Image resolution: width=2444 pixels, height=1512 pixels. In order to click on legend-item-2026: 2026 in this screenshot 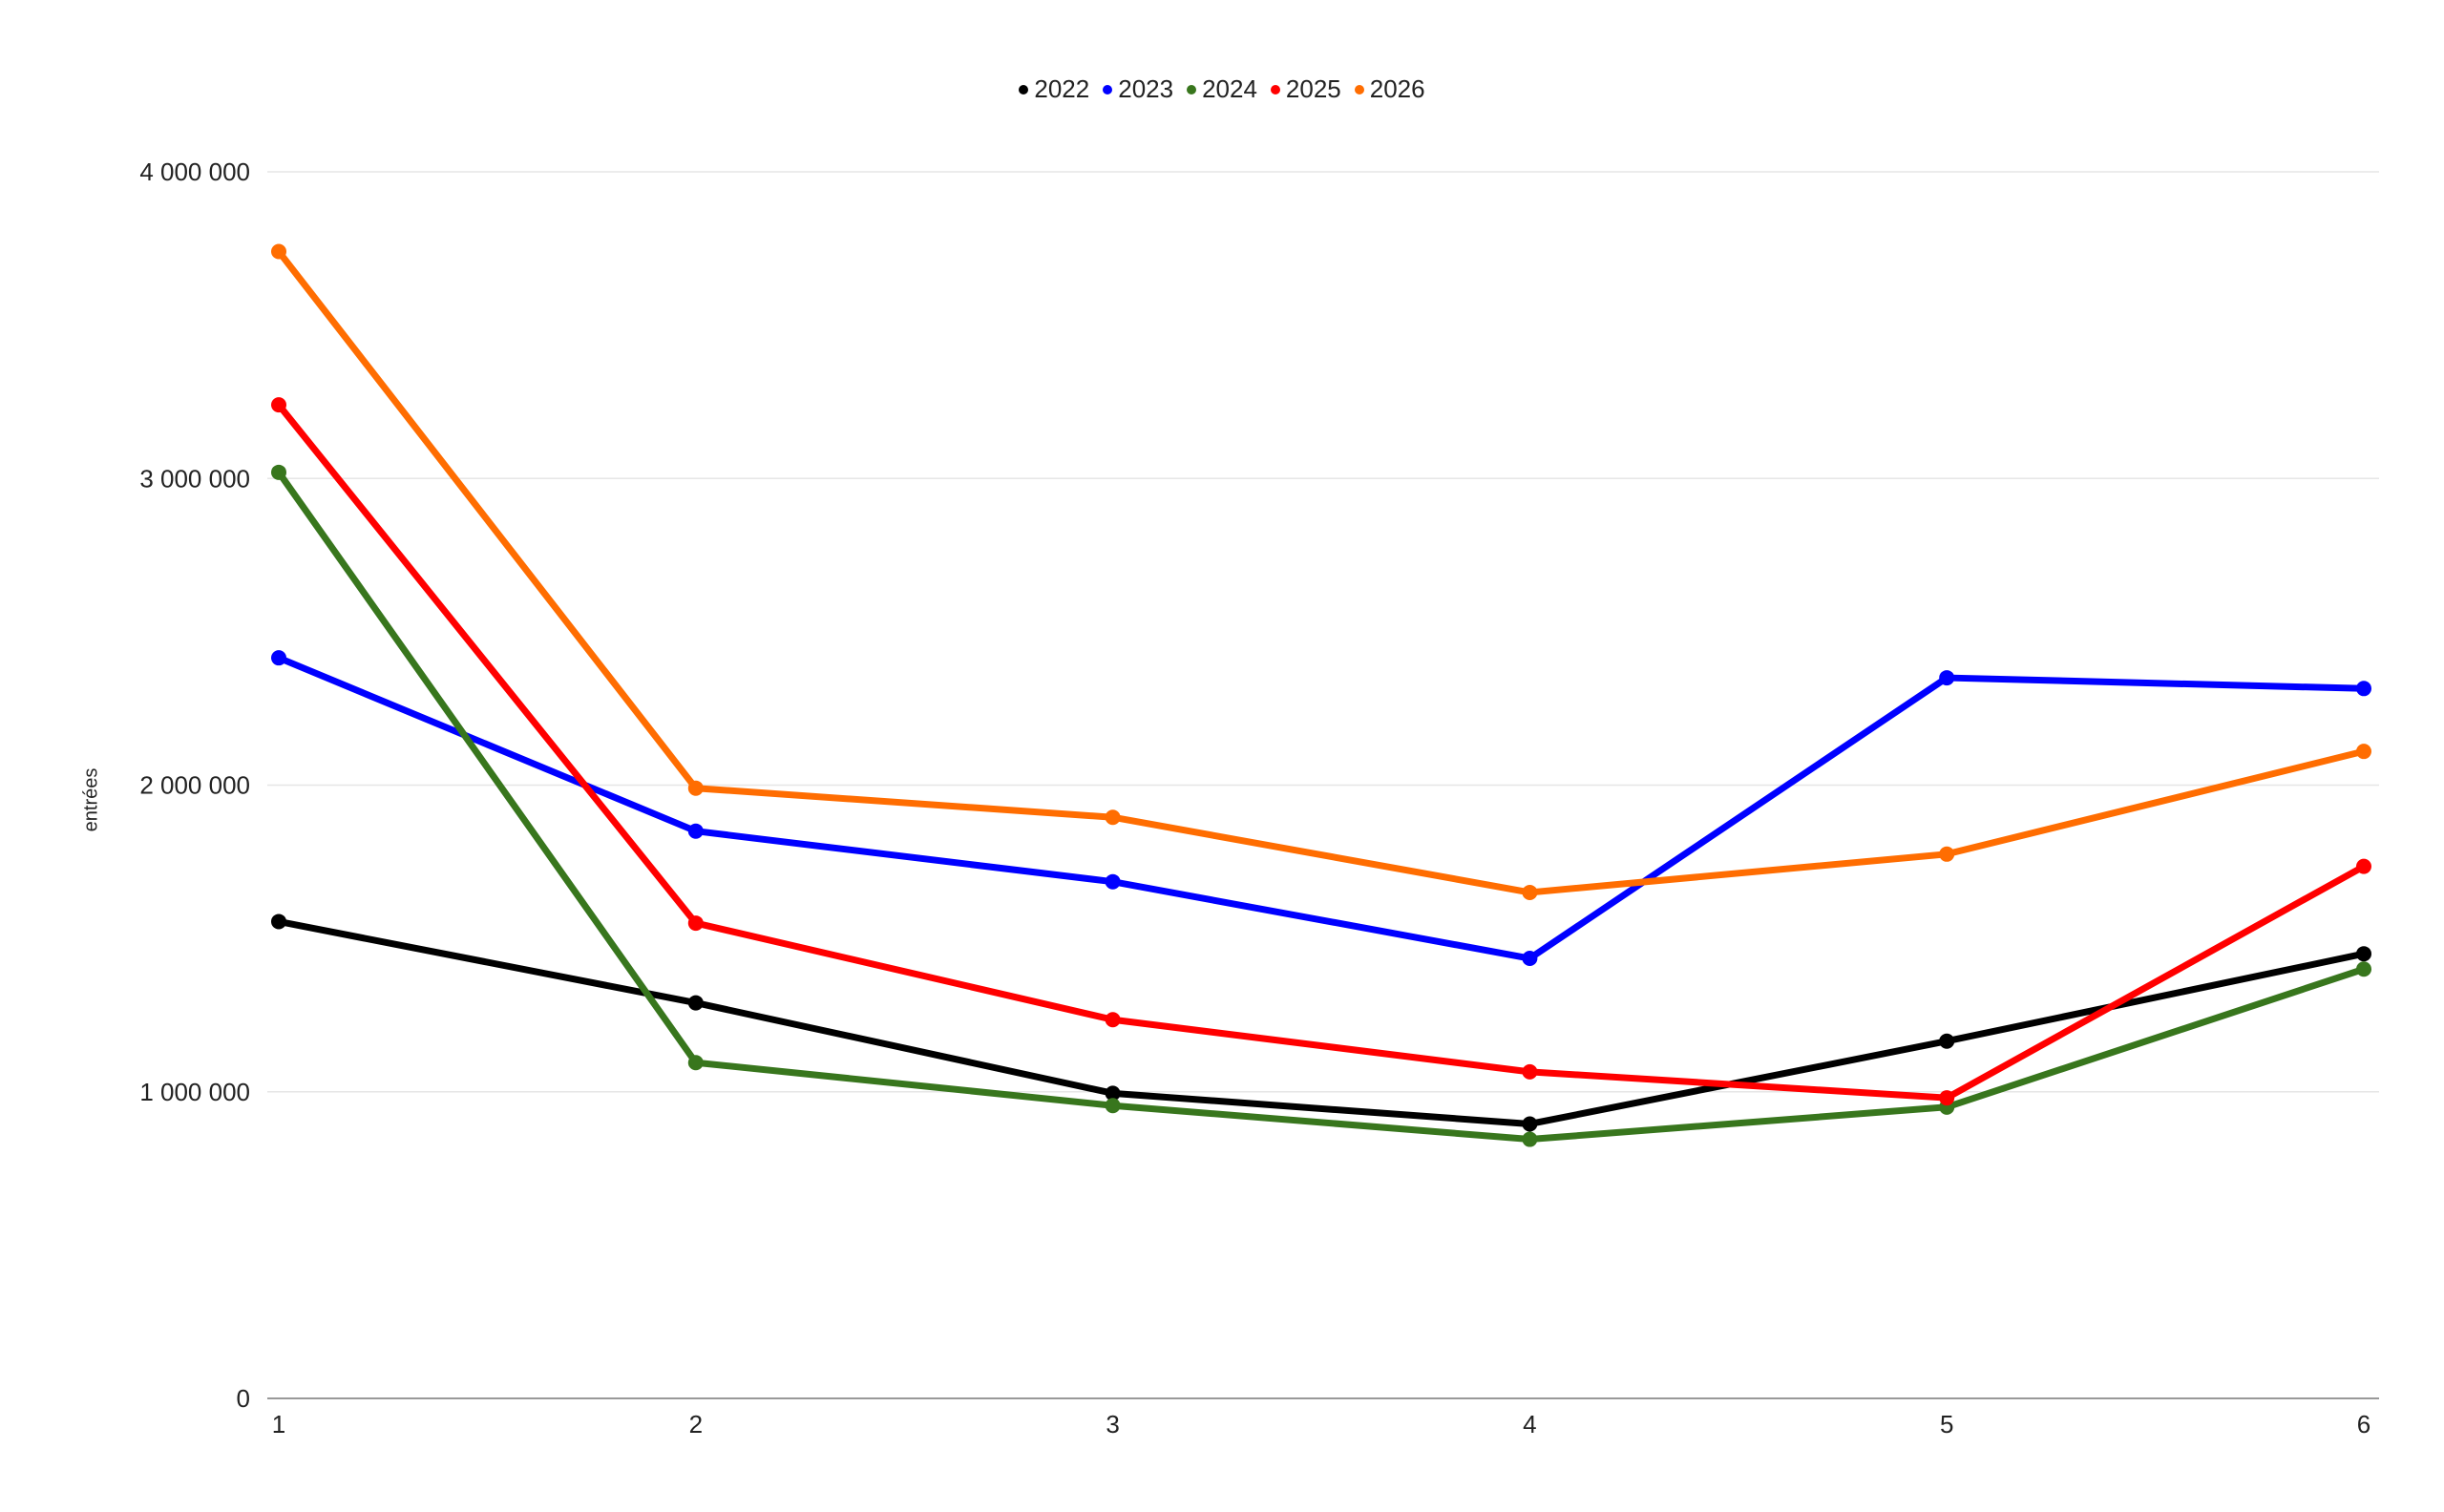, I will do `click(1390, 89)`.